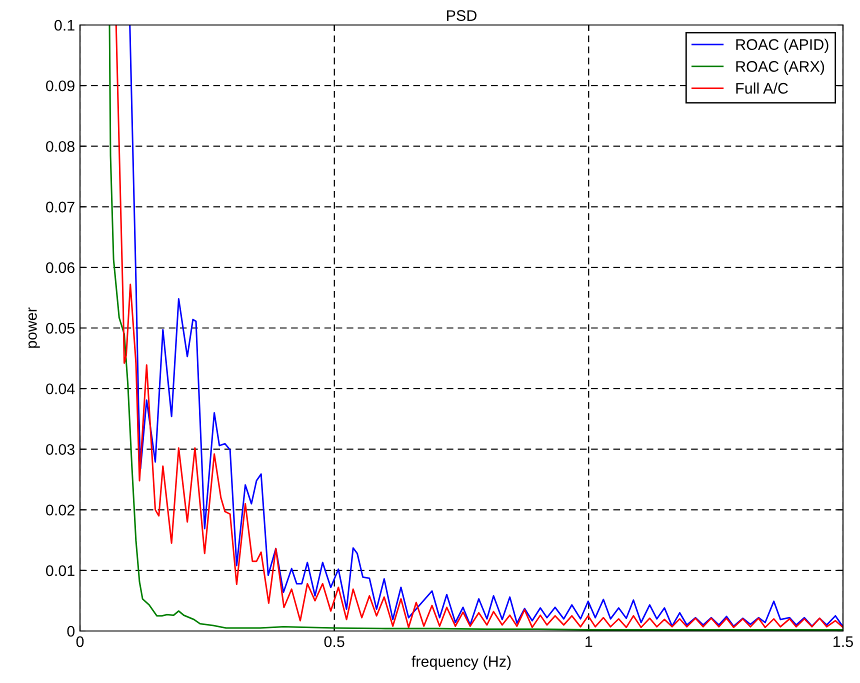 This screenshot has height=683, width=860. What do you see at coordinates (60, 328) in the screenshot?
I see `y-tick-label: 0.05` at bounding box center [60, 328].